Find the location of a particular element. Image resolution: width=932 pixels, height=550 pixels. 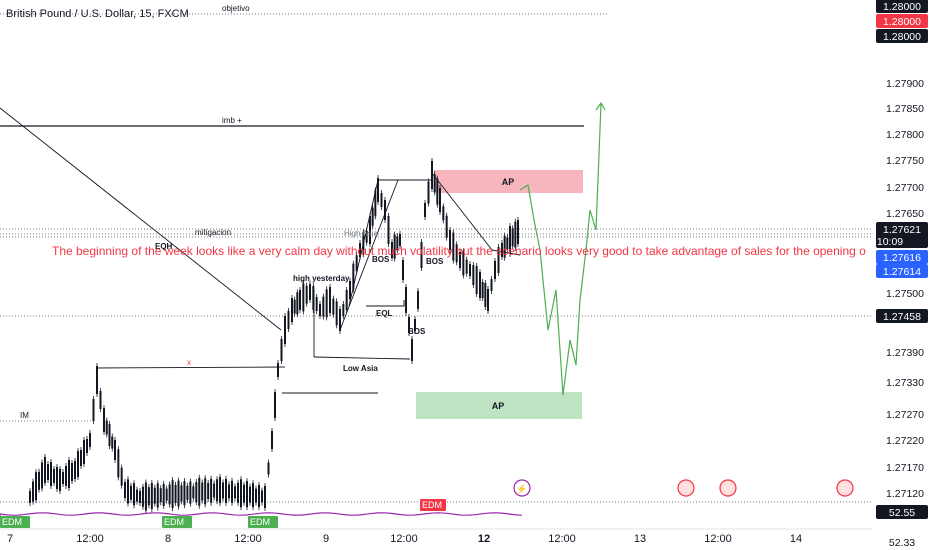

event-flag-icon is located at coordinates (845, 488).